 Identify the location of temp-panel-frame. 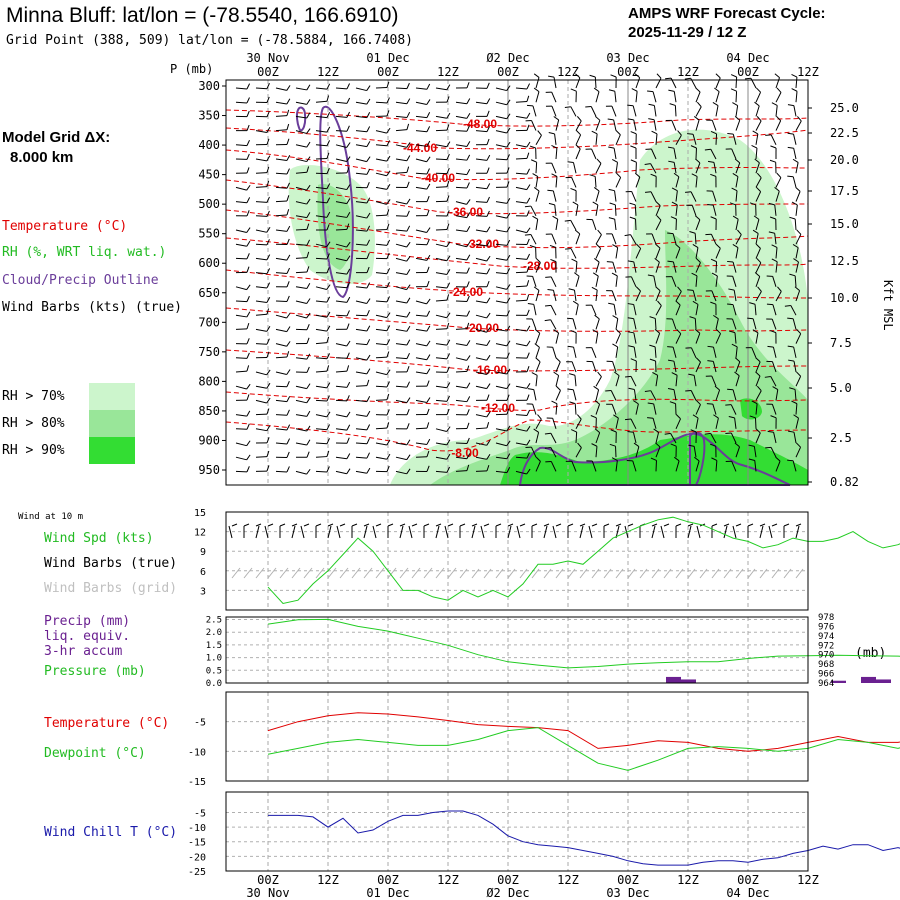
(517, 736).